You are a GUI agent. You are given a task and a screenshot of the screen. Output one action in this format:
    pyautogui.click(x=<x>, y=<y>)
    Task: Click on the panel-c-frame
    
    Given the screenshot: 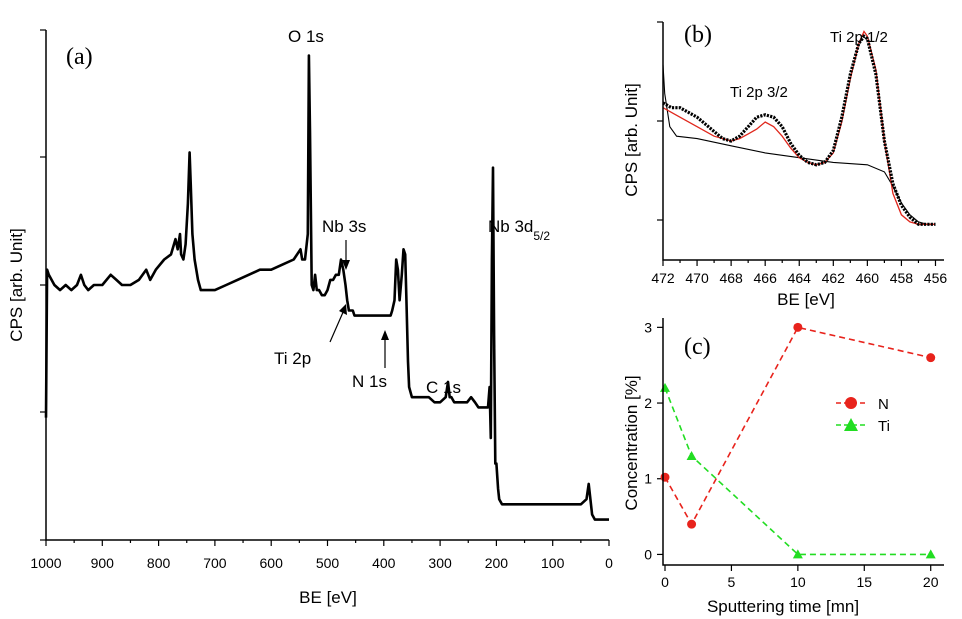 What is the action you would take?
    pyautogui.click(x=803, y=442)
    